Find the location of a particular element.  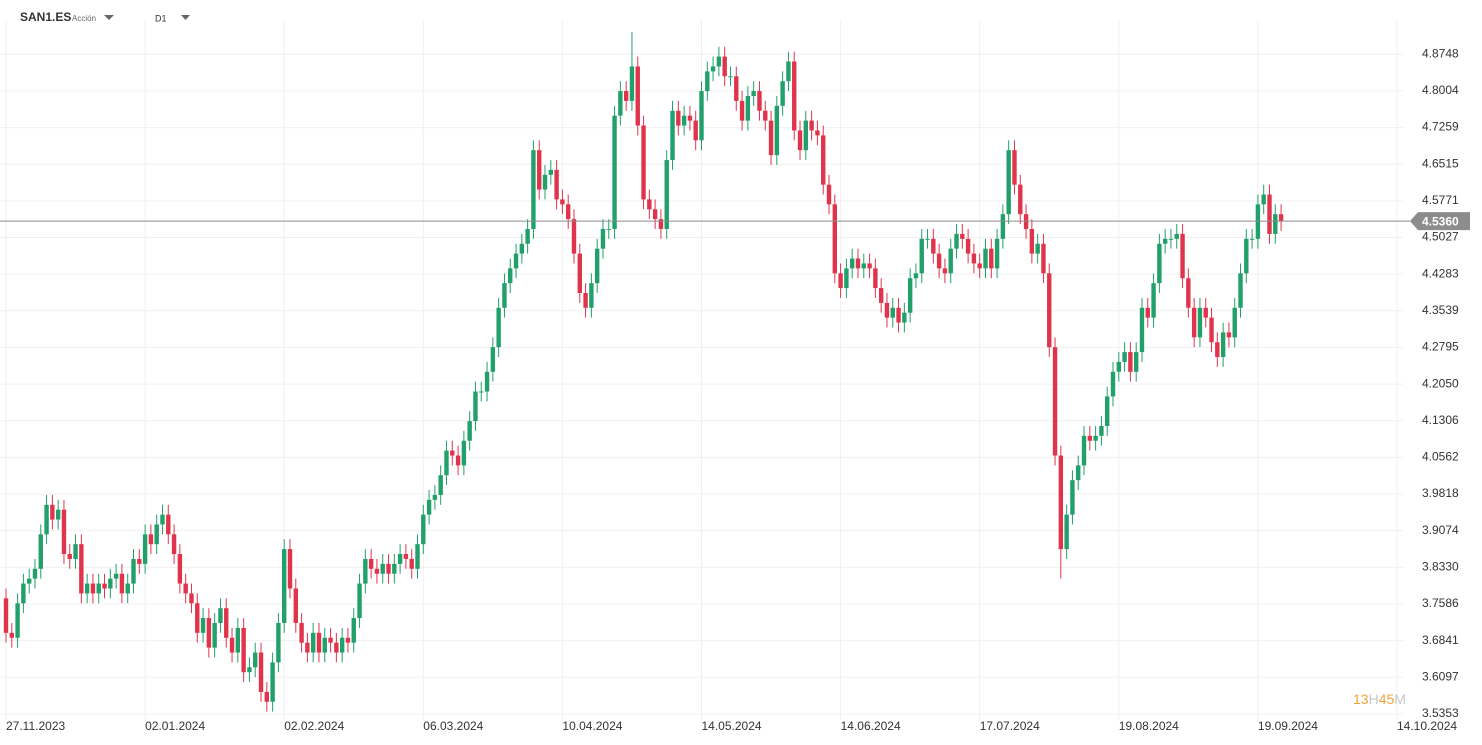

x-tick-label: 19.09.2024 is located at coordinates (1288, 726).